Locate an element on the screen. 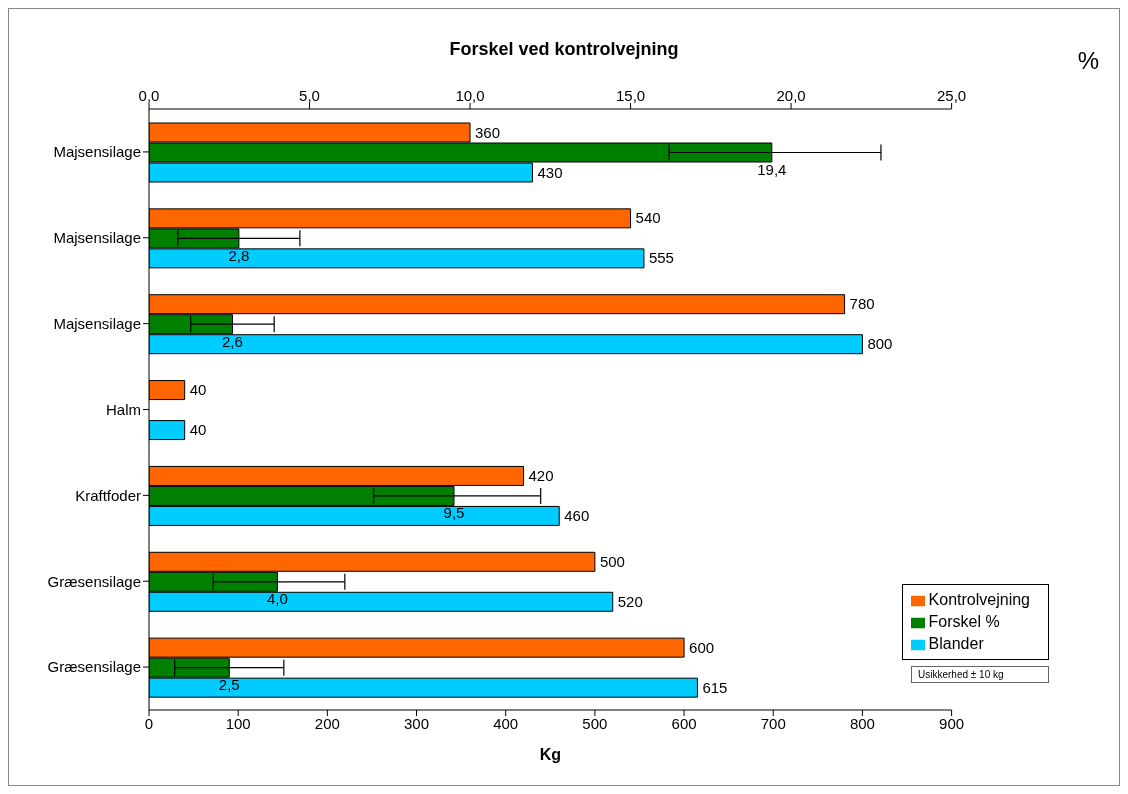 This screenshot has height=794, width=1128. x-tick-label: 600 is located at coordinates (684, 723).